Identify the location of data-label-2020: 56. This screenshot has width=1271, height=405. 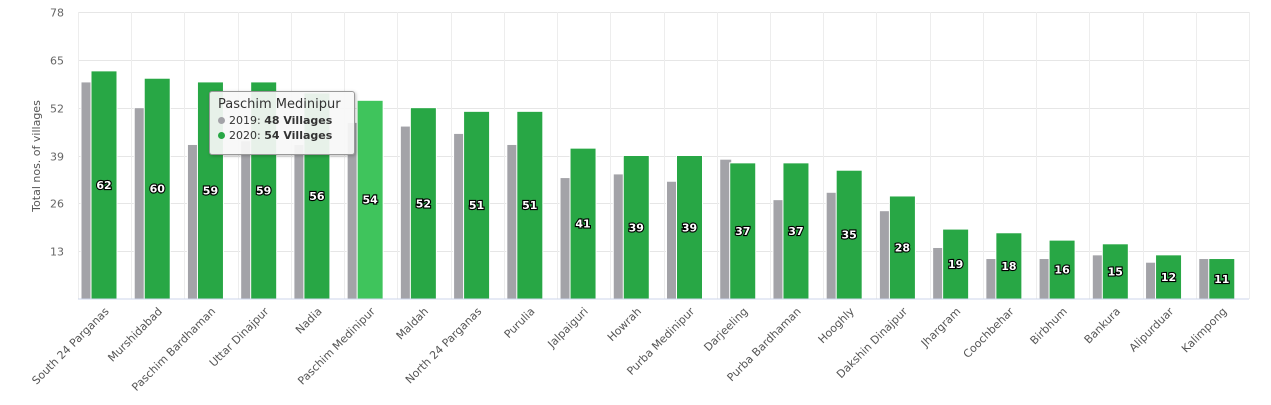
(317, 196).